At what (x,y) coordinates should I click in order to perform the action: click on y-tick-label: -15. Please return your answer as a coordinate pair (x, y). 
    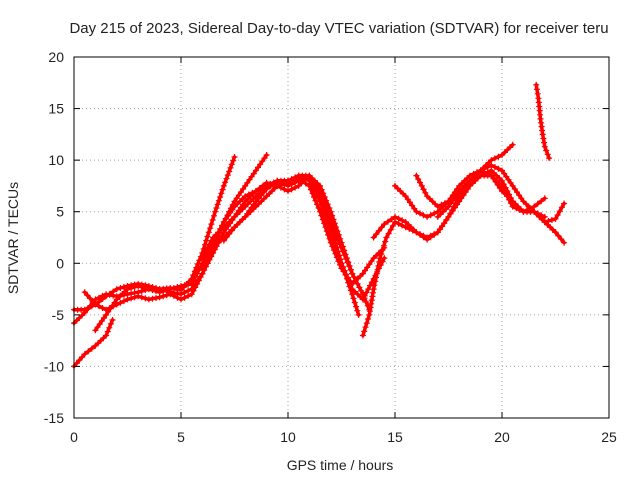
    Looking at the image, I should click on (54, 418).